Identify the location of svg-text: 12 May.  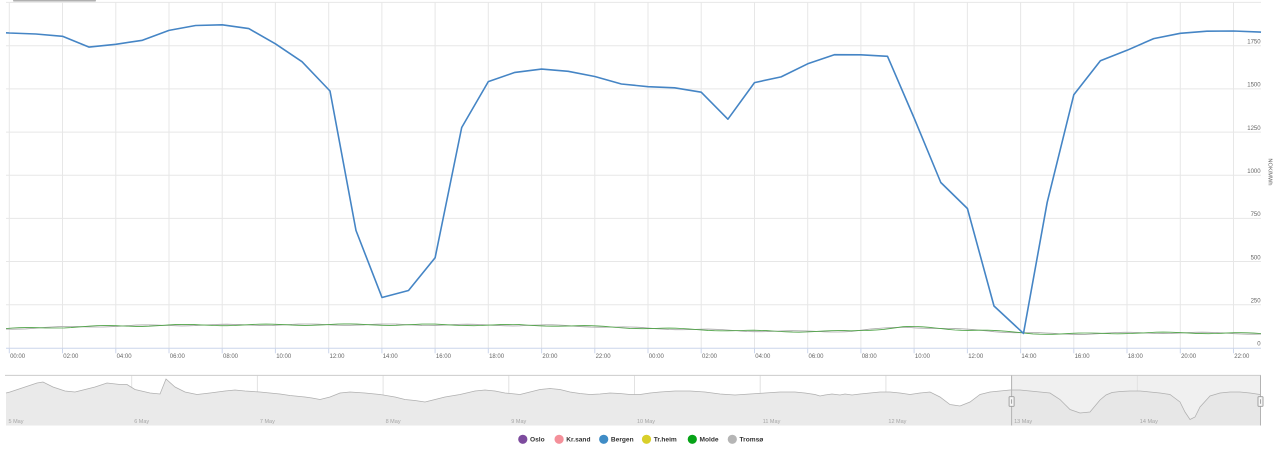
(897, 422).